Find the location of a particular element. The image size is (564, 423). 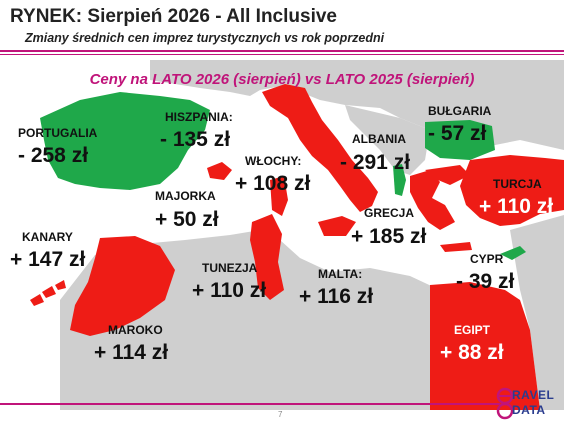

label-egypt: EGIPT is located at coordinates (472, 330).